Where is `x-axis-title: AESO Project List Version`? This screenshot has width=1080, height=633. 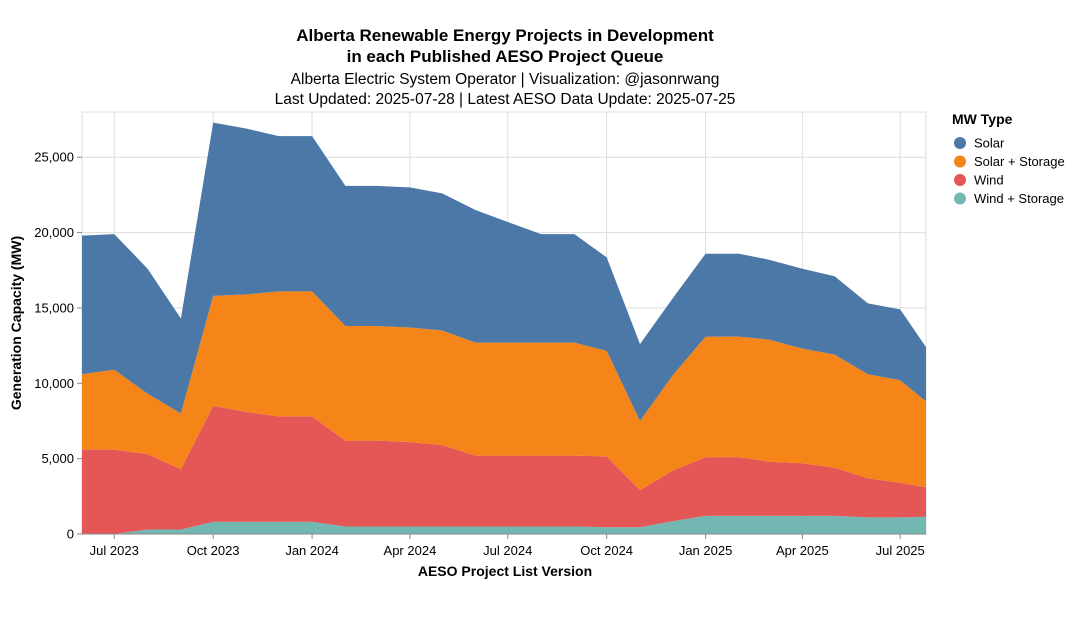
x-axis-title: AESO Project List Version is located at coordinates (505, 571).